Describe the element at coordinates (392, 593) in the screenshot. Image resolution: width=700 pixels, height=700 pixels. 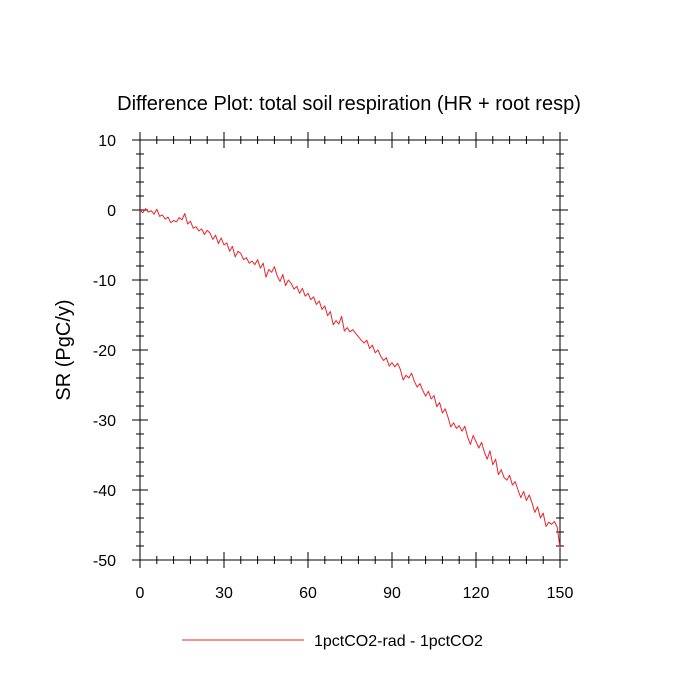
I see `x-tick-label: 90` at that location.